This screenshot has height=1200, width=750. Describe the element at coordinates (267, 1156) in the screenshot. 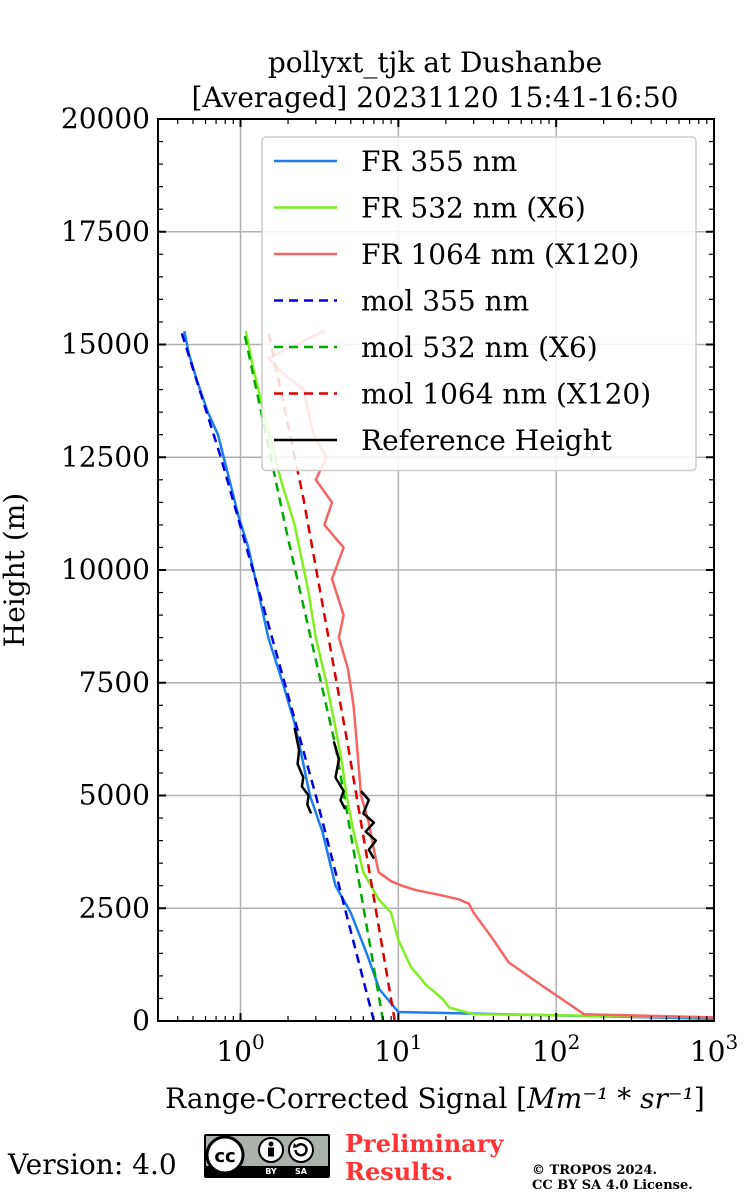

I see `cc-by-sa-badge: cc BY SA` at that location.